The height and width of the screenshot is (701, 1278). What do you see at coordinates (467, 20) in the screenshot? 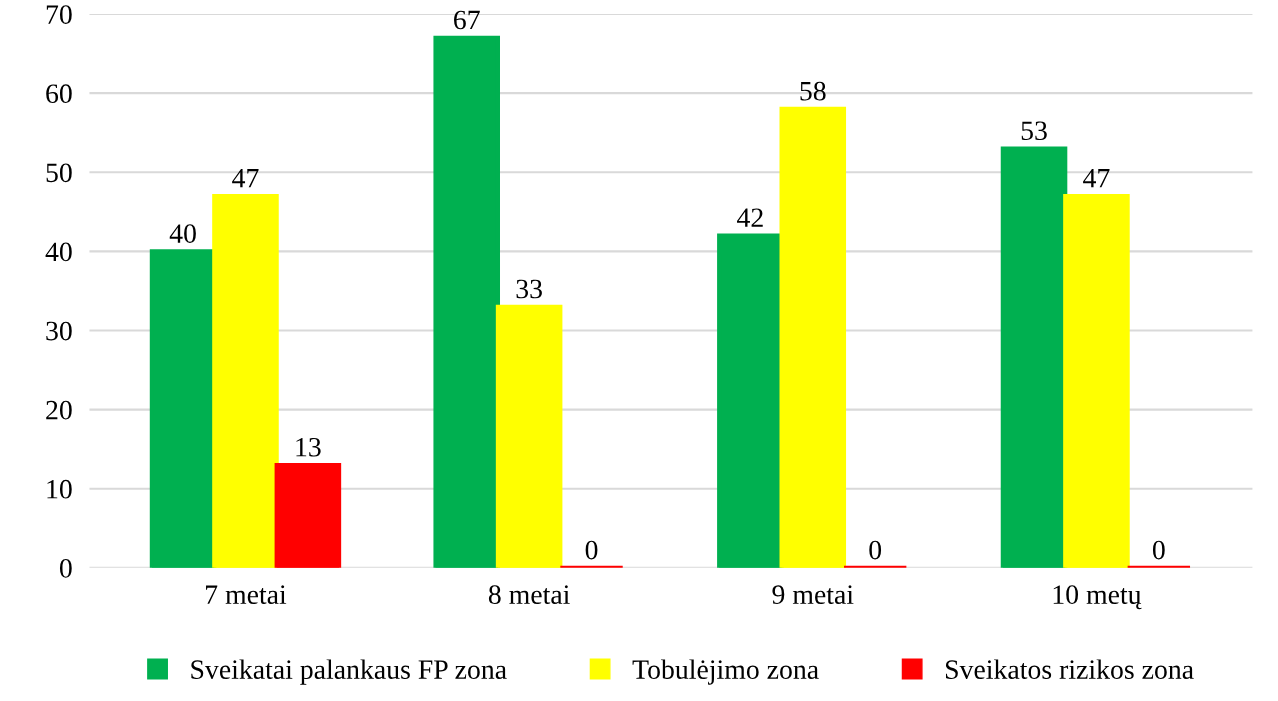
I see `data-label: 67` at bounding box center [467, 20].